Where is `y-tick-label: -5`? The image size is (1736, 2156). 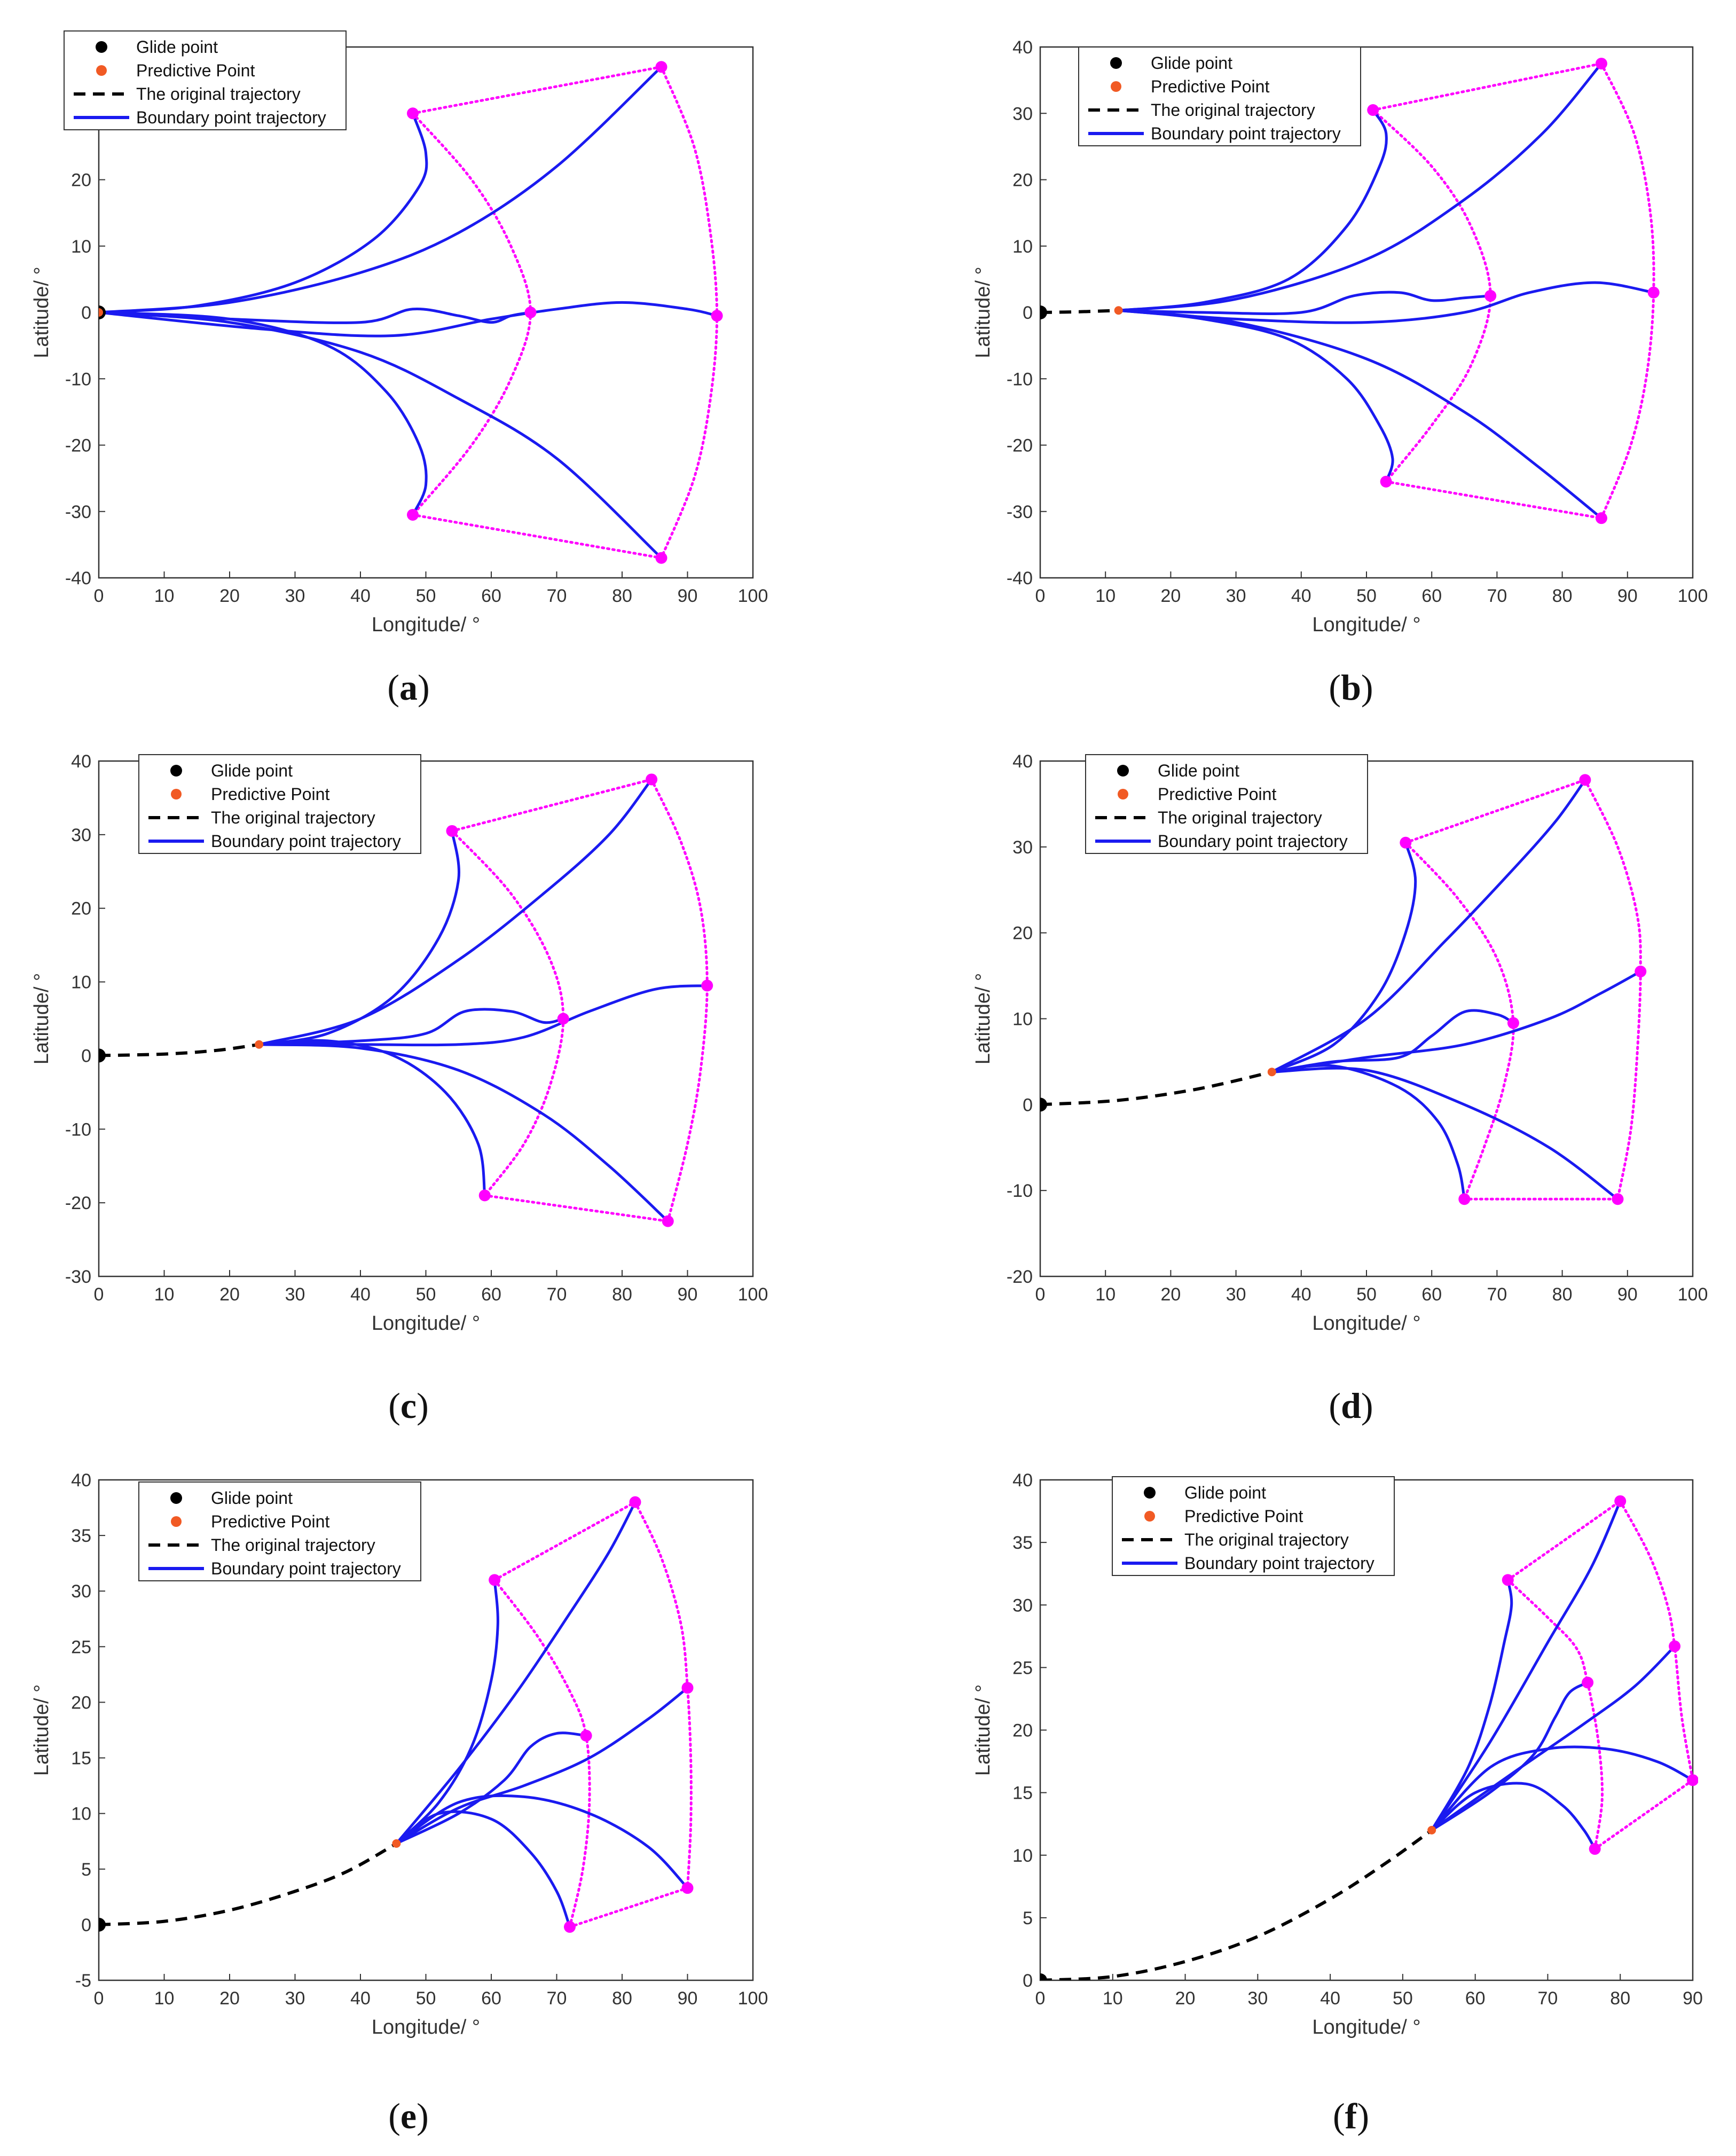 y-tick-label: -5 is located at coordinates (83, 1981).